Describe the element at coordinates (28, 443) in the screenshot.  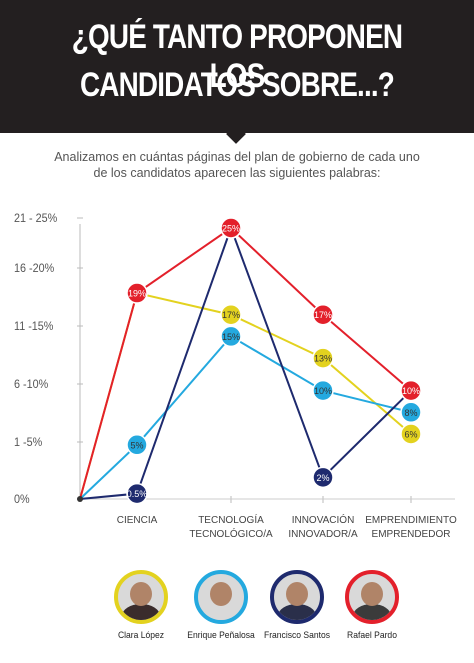
I see `y-tick-label: 1 -5%` at that location.